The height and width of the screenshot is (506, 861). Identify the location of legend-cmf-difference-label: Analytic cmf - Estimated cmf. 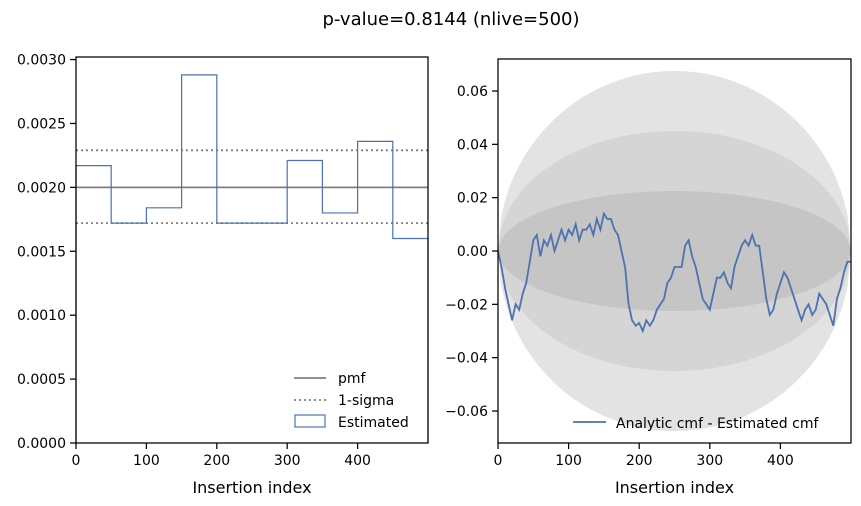
(717, 424).